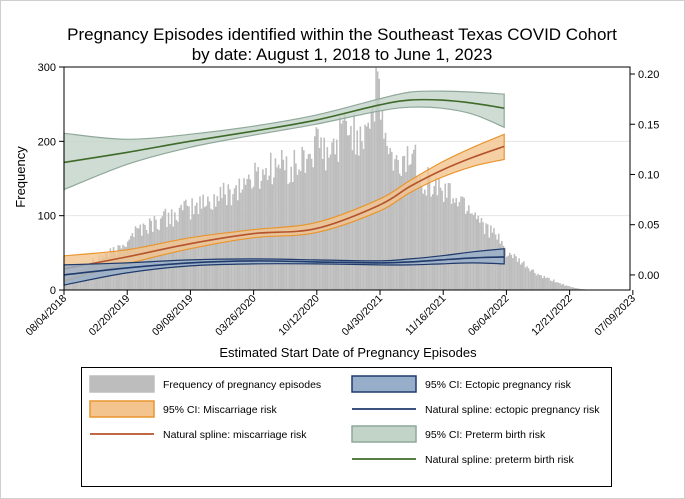 This screenshot has width=685, height=499. I want to click on legend-label-line_misc: Natural spline: miscarriage risk, so click(235, 435).